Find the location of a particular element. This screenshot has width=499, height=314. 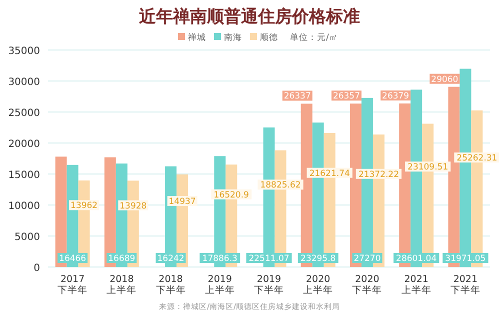

y-tick-label: 0 is located at coordinates (37, 268).